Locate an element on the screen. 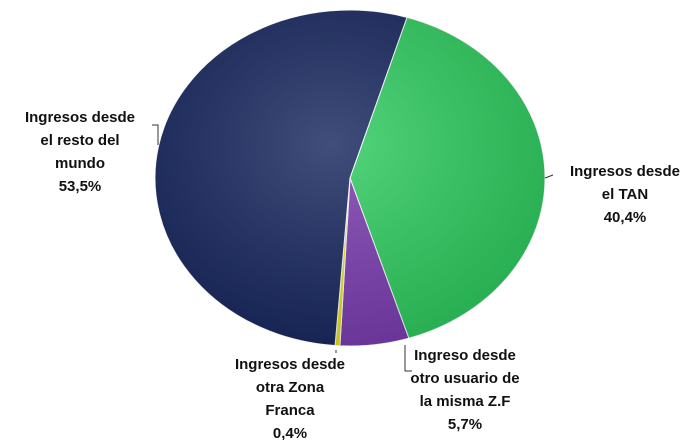 This screenshot has width=695, height=440. value-label: 5,7% is located at coordinates (465, 424).